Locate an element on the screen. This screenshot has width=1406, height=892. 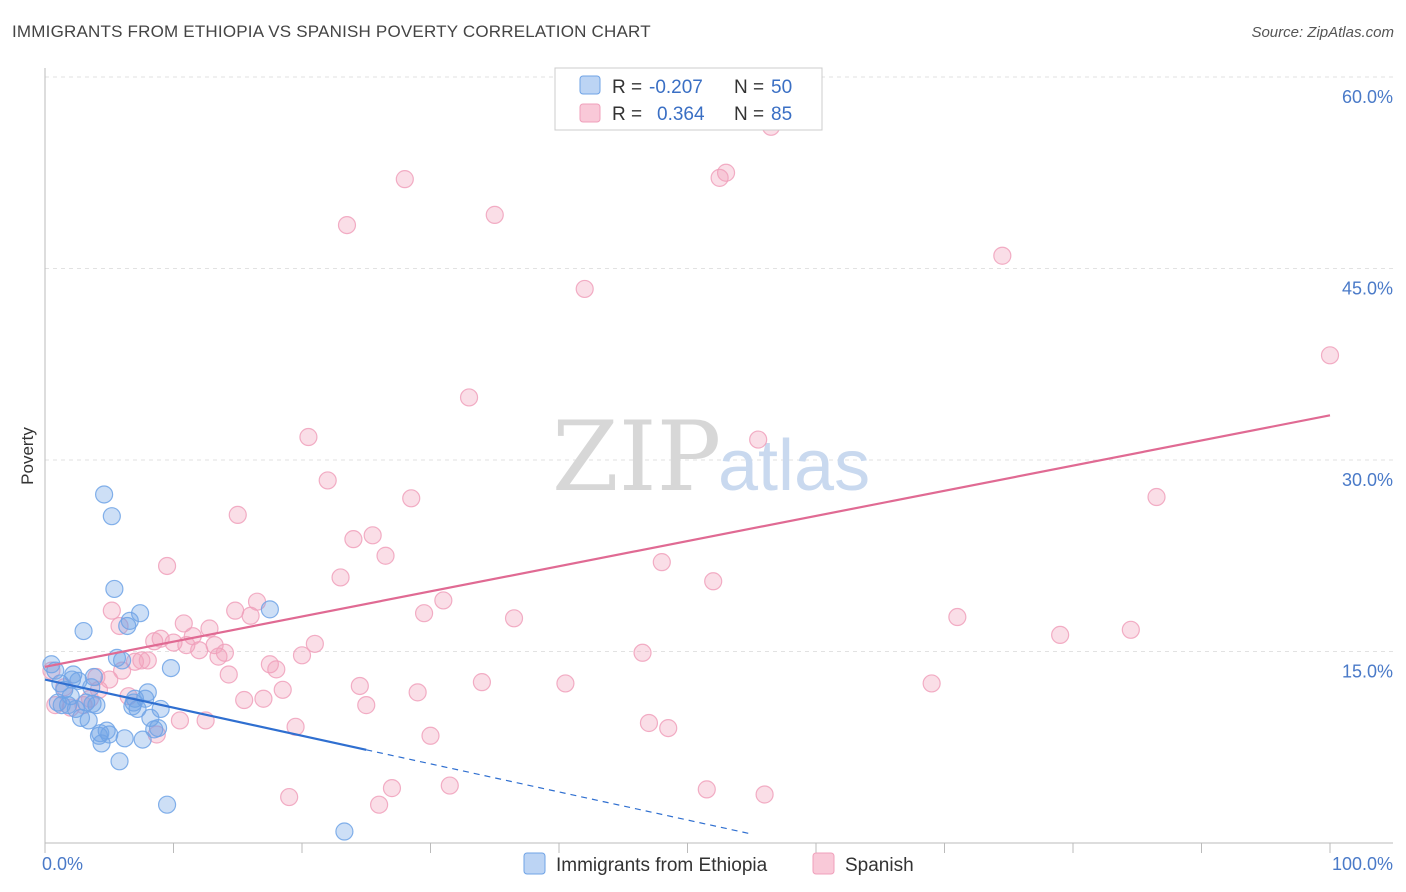
ethiopia-trend-line is located at coordinates (205, 714).